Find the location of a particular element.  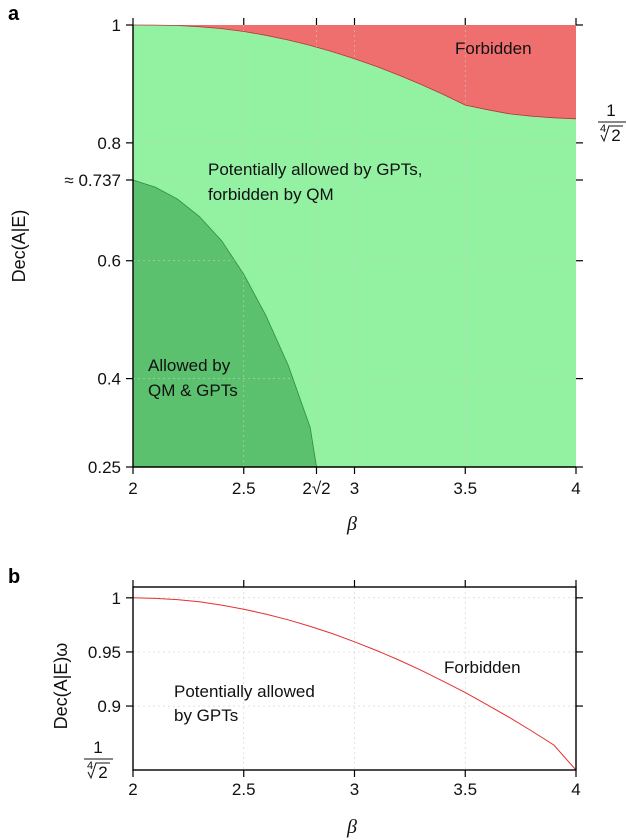

region-label-allowed-line1: Allowed by is located at coordinates (189, 365).